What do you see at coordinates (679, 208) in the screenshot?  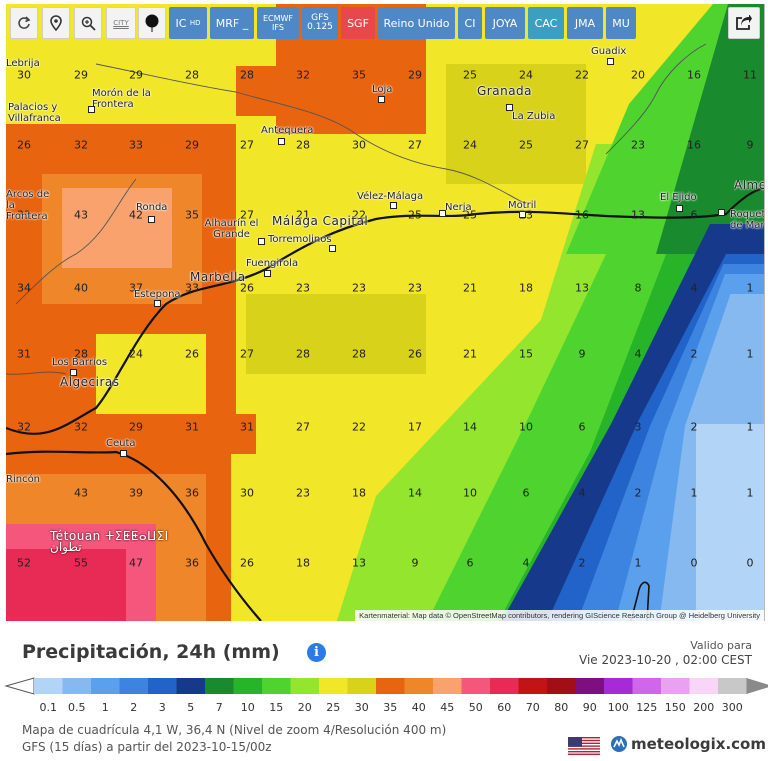 I see `place-el-ejido-marker` at bounding box center [679, 208].